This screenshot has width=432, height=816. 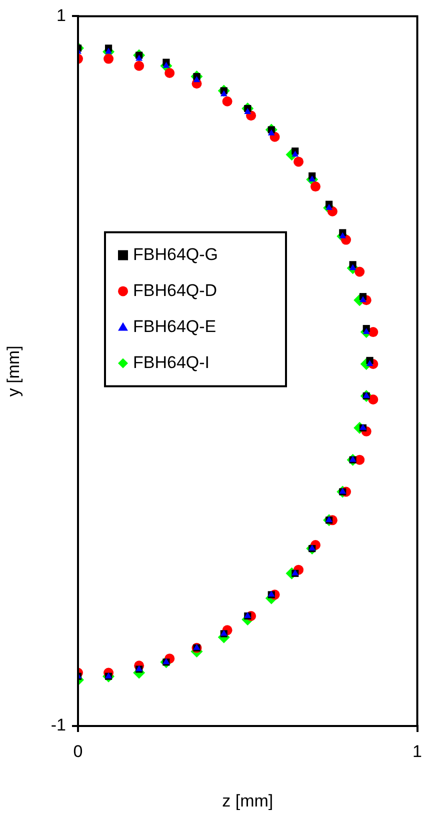 I want to click on x-axis-title: z [mm], so click(x=248, y=800).